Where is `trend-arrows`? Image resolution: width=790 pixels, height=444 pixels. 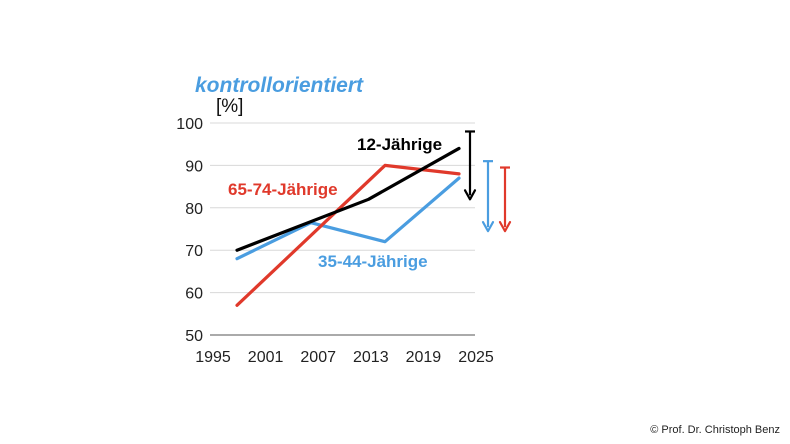
trend-arrows is located at coordinates (487, 181).